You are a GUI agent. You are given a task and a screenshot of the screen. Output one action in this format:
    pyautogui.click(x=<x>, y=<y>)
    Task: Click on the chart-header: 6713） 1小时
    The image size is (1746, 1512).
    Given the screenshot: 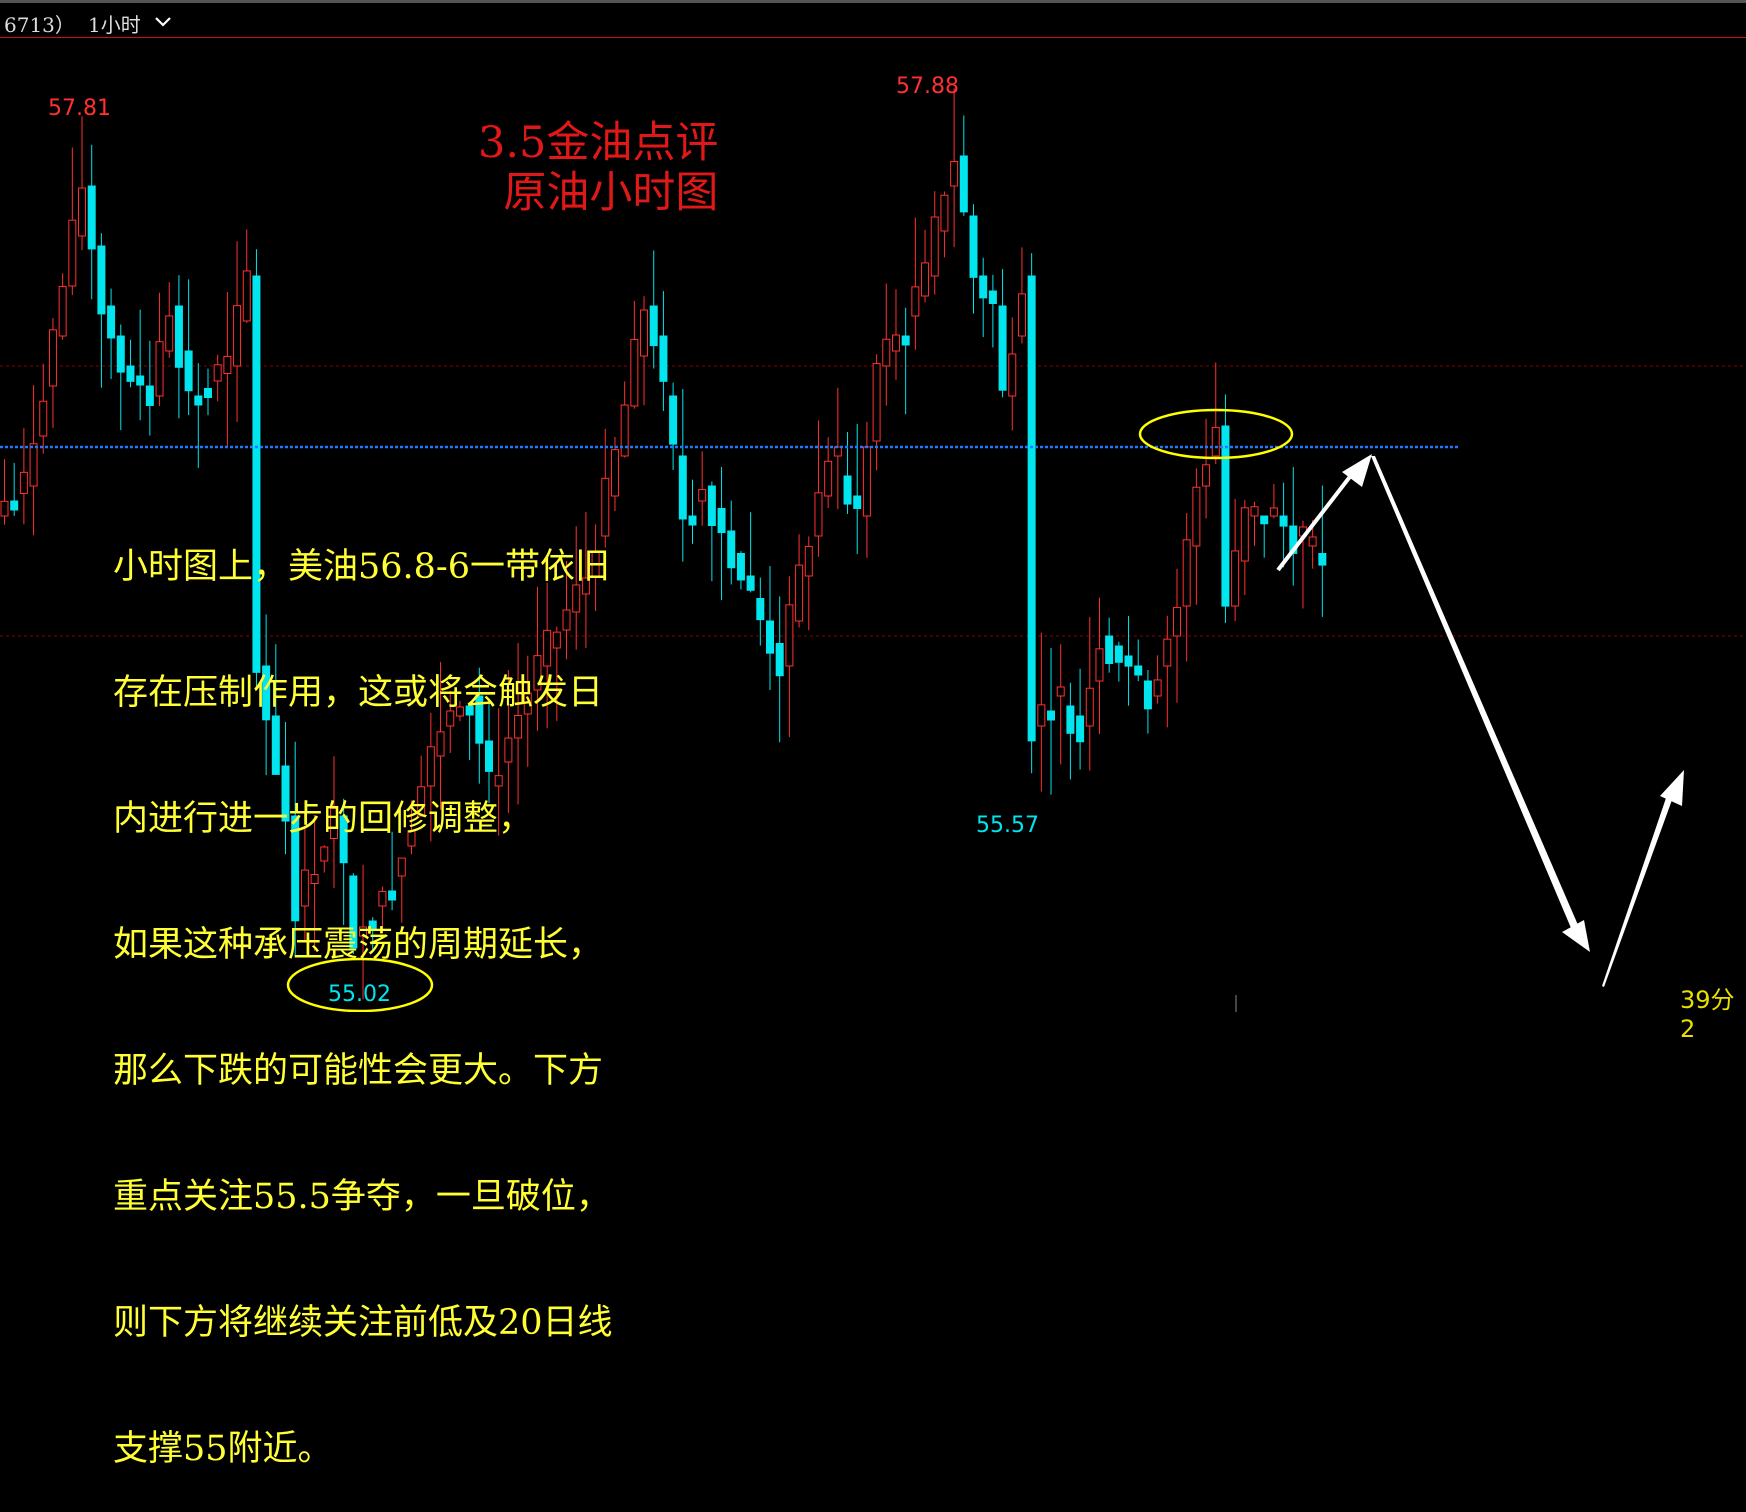 What is the action you would take?
    pyautogui.click(x=873, y=19)
    